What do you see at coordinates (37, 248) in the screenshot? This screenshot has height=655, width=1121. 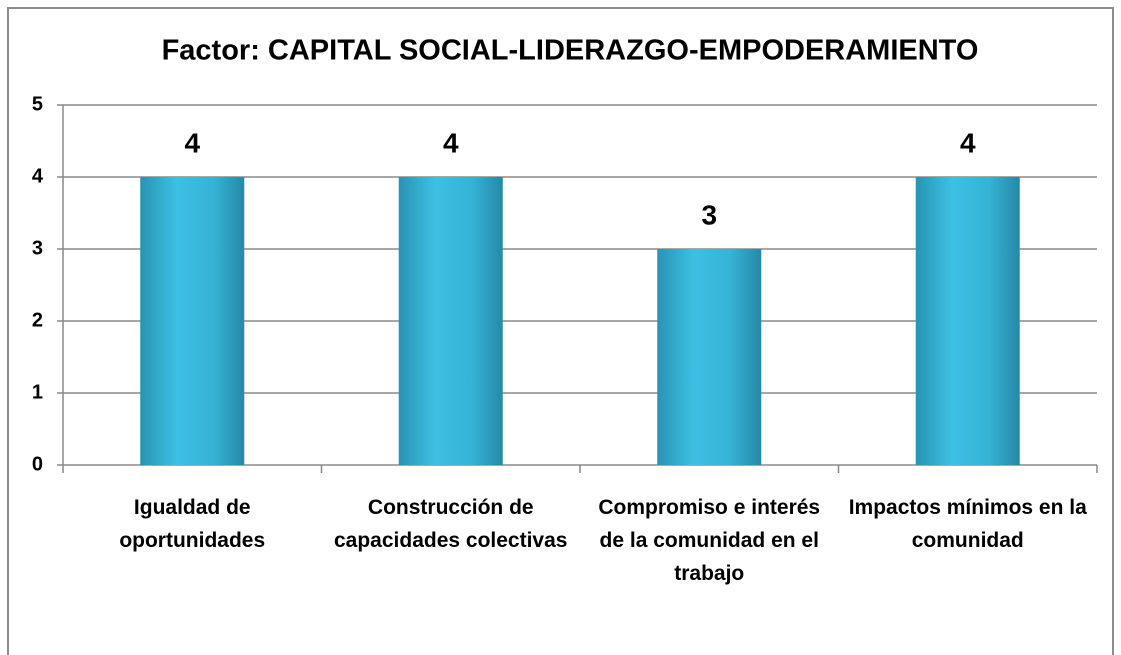 I see `y-tick-label: 3` at bounding box center [37, 248].